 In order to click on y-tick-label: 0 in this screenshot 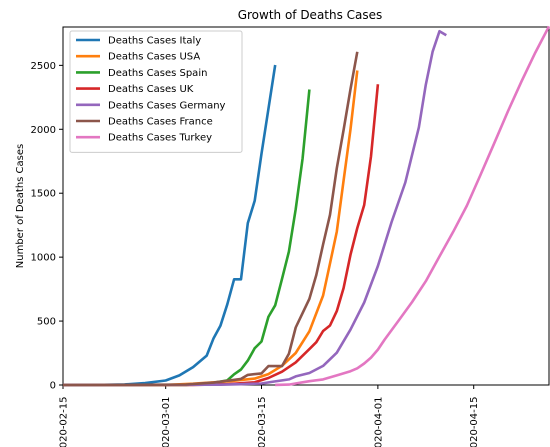, I will do `click(53, 386)`.